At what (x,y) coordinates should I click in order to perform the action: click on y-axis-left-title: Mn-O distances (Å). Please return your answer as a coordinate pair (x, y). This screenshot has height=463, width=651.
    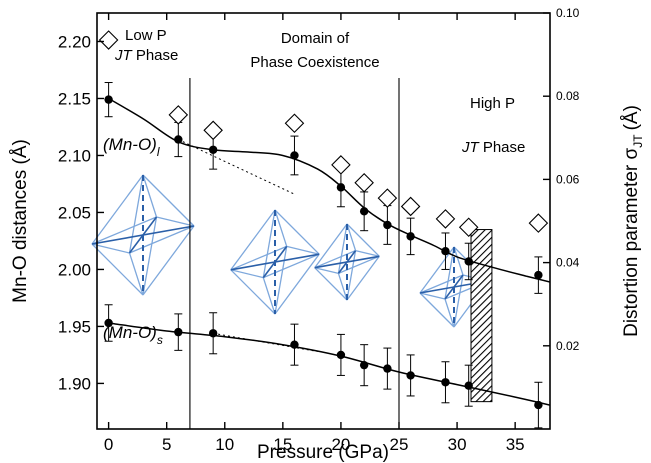
    Looking at the image, I should click on (20, 221).